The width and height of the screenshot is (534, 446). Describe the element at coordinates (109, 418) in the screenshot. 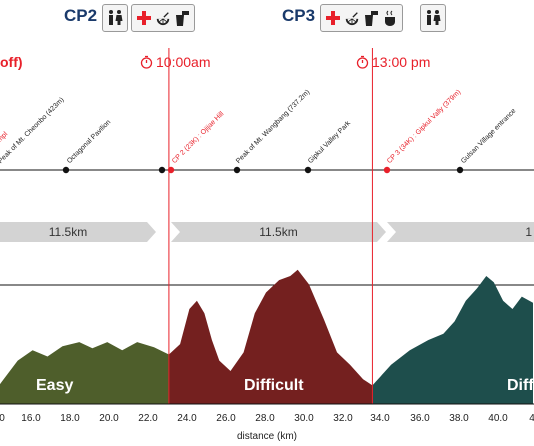

I see `x-tick-label: 20.0` at that location.